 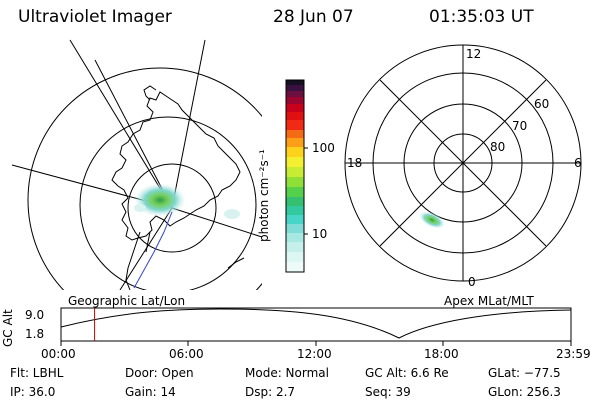 I want to click on altitude-ymax: 9.0, so click(x=35, y=315).